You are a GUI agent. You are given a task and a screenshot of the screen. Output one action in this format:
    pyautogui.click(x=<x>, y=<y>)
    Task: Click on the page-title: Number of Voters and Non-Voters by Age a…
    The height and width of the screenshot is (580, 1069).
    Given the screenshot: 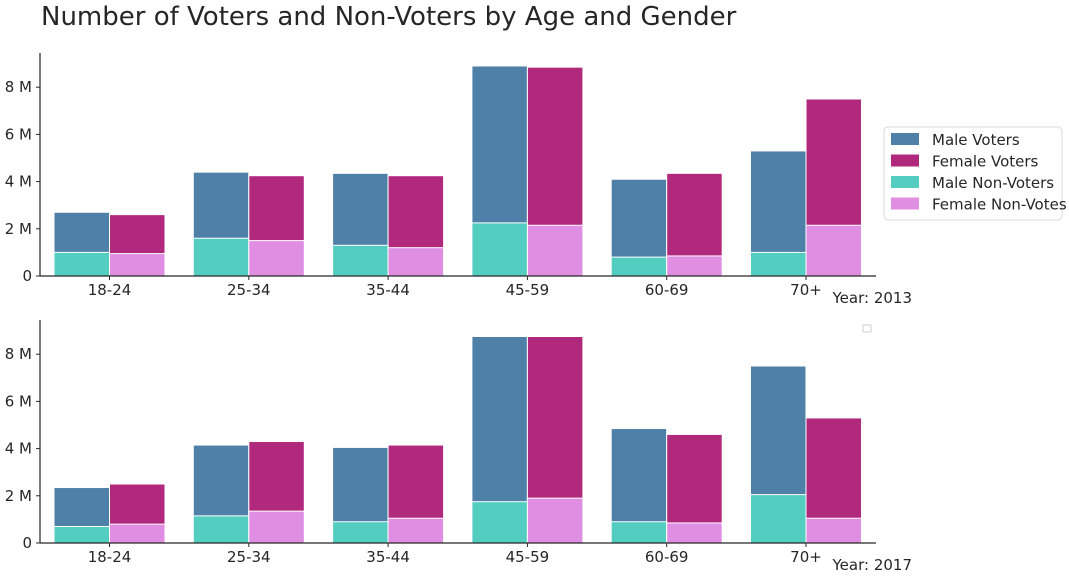 What is the action you would take?
    pyautogui.click(x=389, y=17)
    